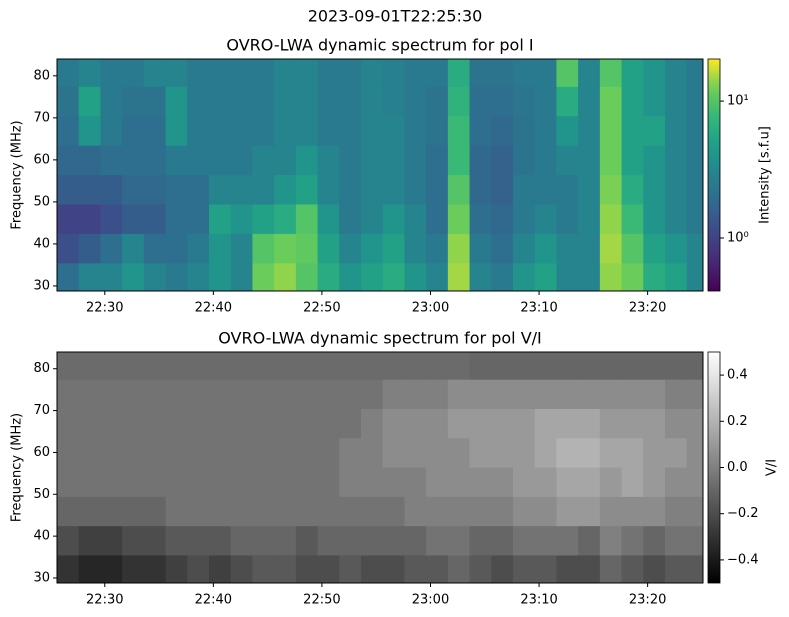  Describe the element at coordinates (213, 308) in the screenshot. I see `x-tick-label: 22:40` at that location.